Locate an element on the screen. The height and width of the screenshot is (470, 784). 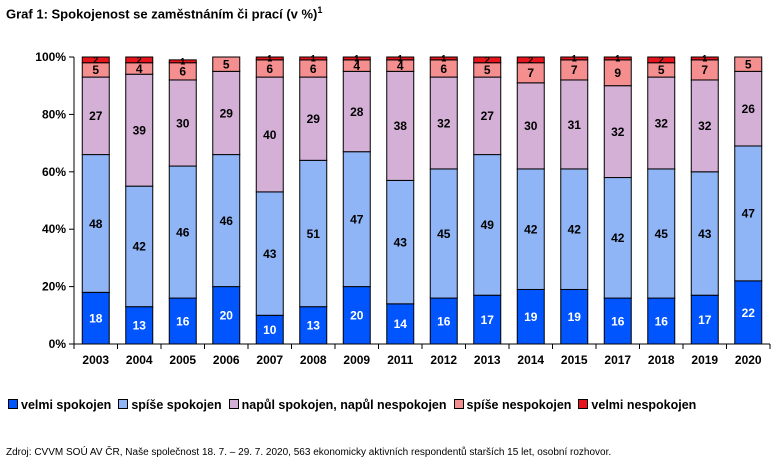
bar-stack: 10 43 40 61 is located at coordinates (269, 199).